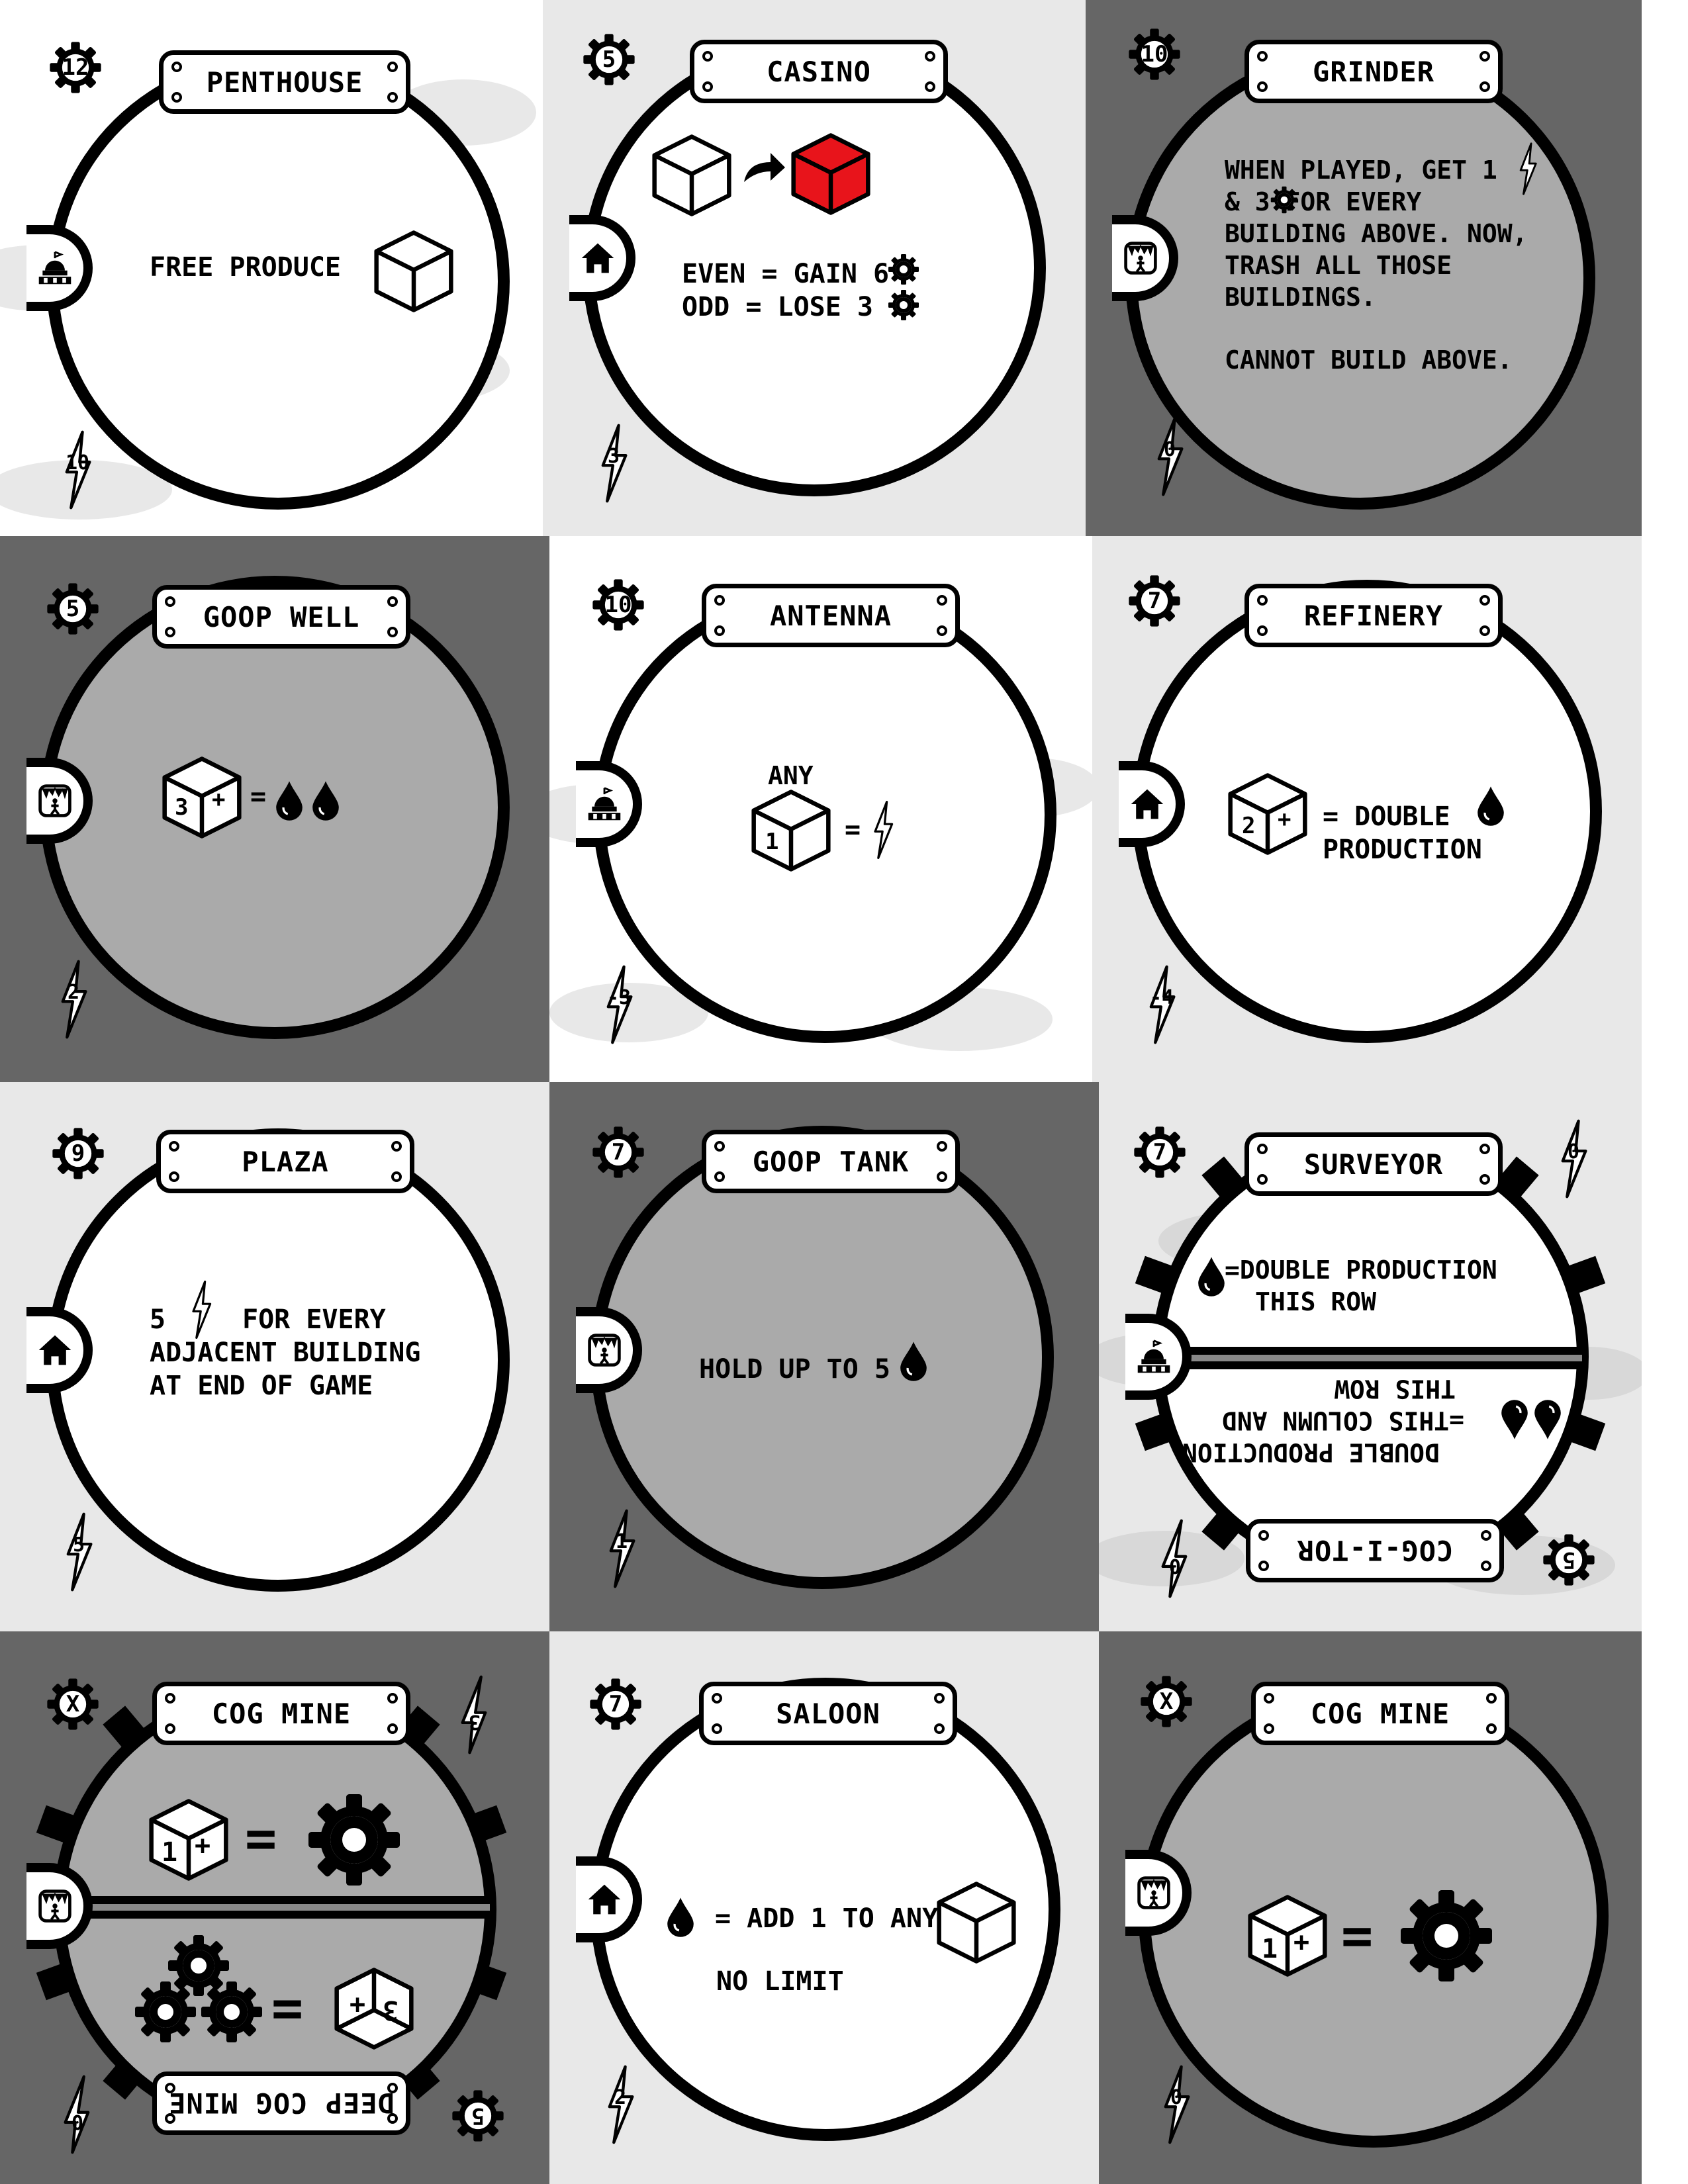 The width and height of the screenshot is (1688, 2184). I want to click on power-value: -4, so click(1161, 997).